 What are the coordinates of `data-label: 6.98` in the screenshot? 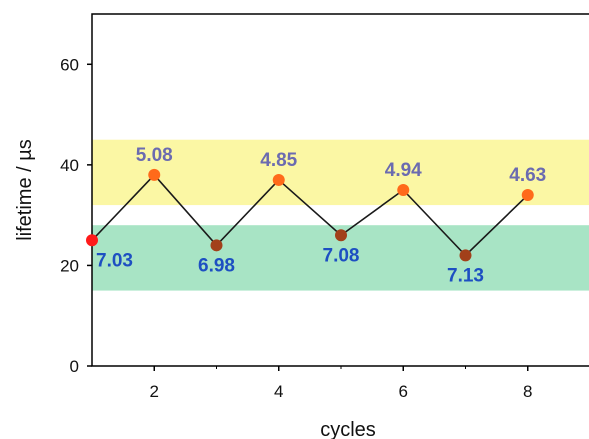 It's located at (216, 265).